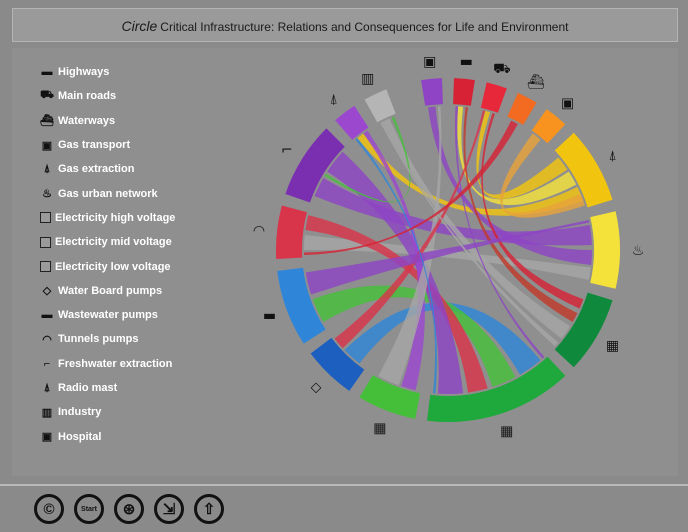 Image resolution: width=688 pixels, height=532 pixels. Describe the element at coordinates (344, 485) in the screenshot. I see `divider` at that location.